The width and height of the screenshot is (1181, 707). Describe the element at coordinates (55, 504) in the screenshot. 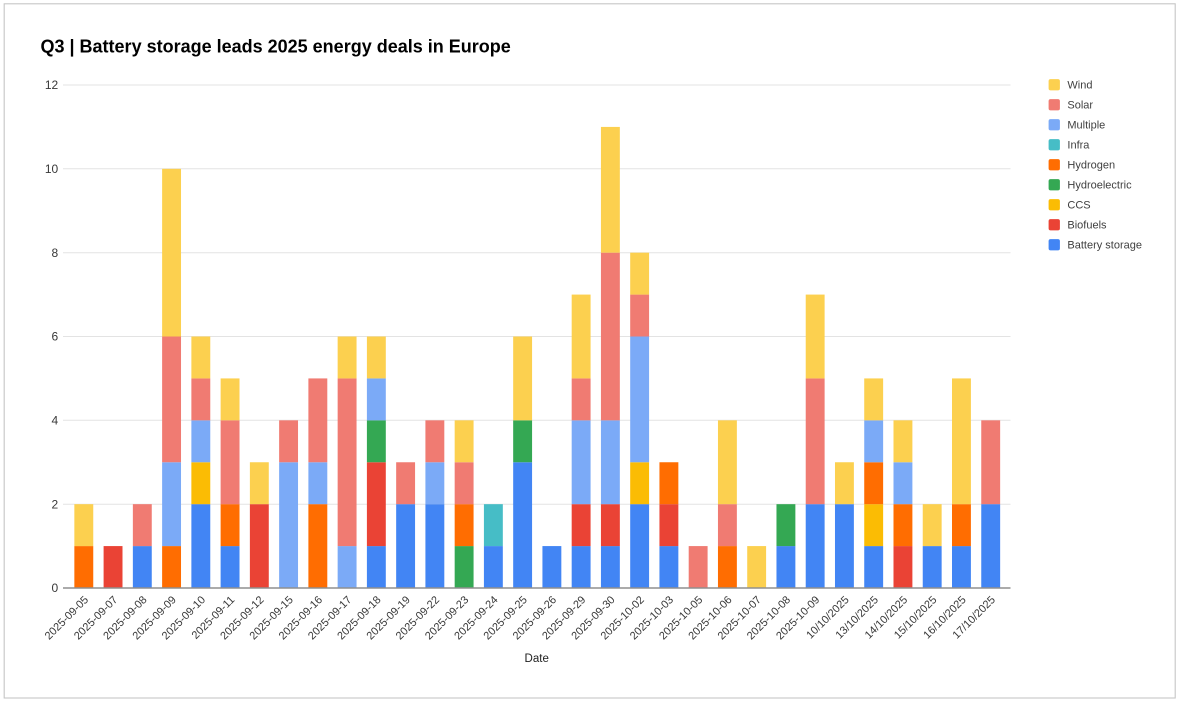

I see `svg-text: 2` at that location.